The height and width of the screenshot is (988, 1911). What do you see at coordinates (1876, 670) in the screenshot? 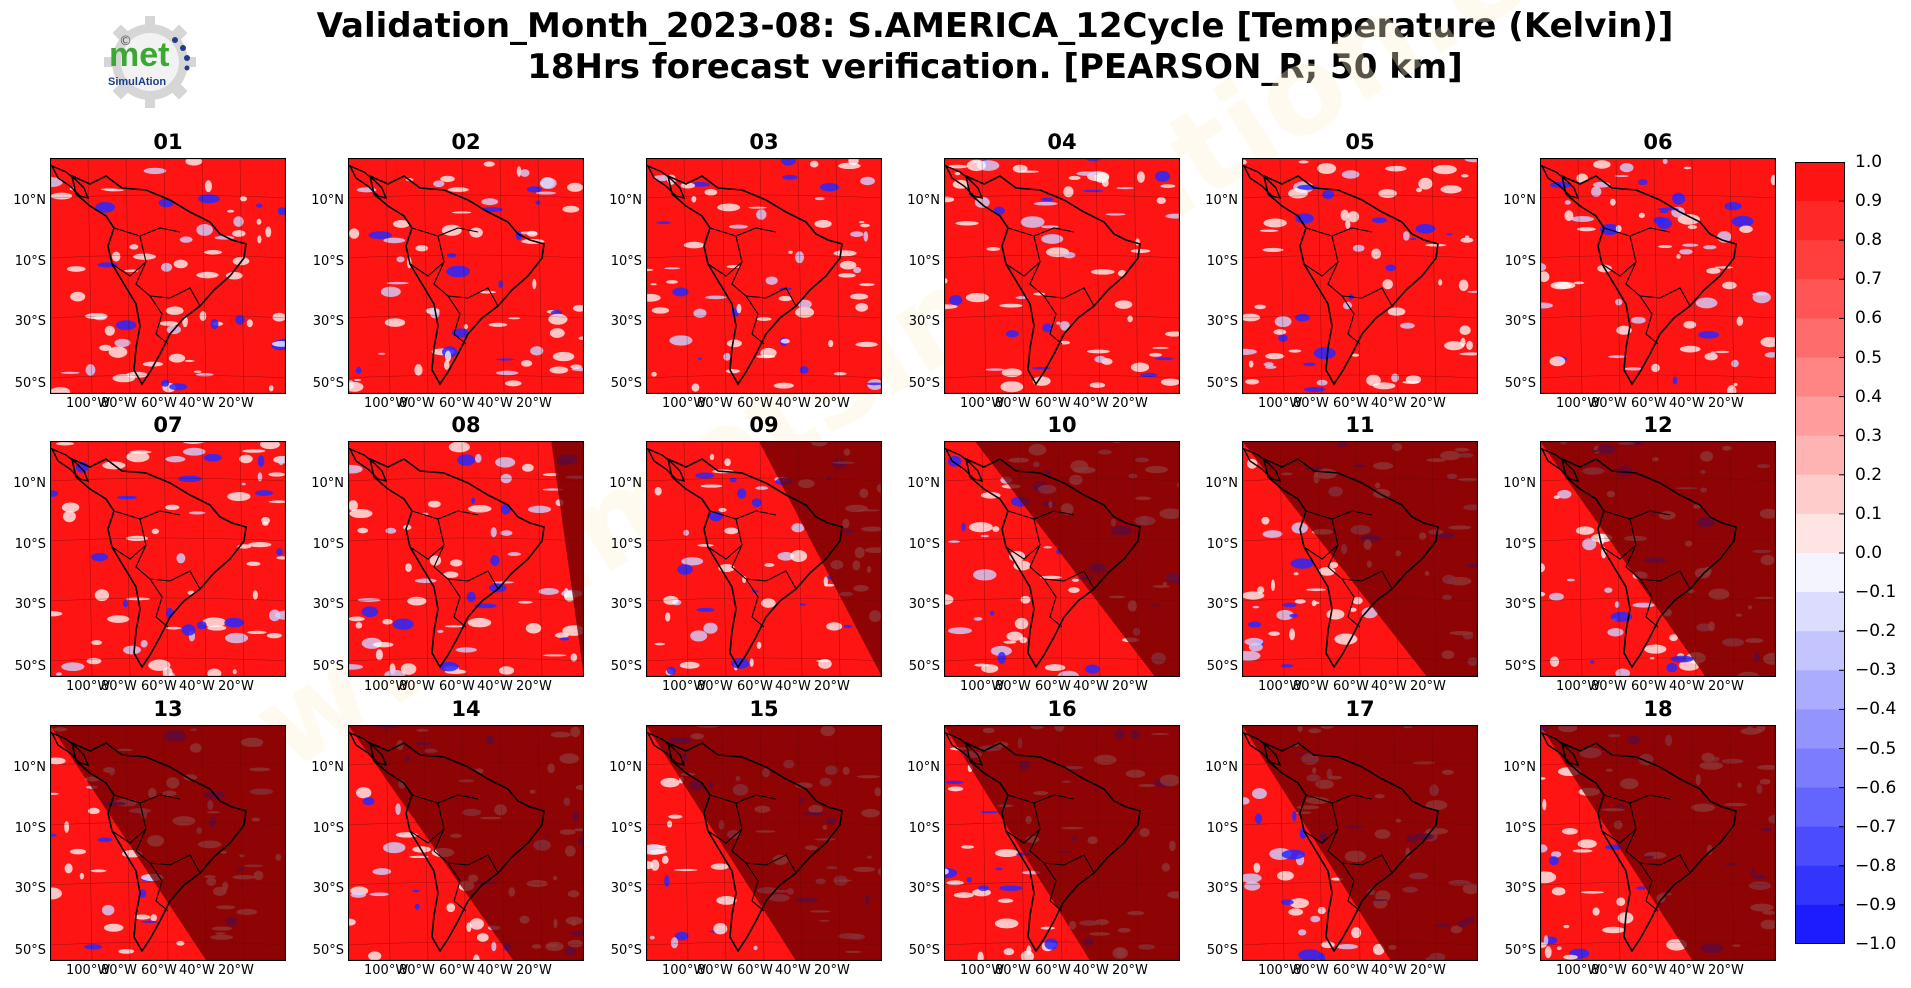
I see `colorbar-tick-label: −0.3` at bounding box center [1876, 670].